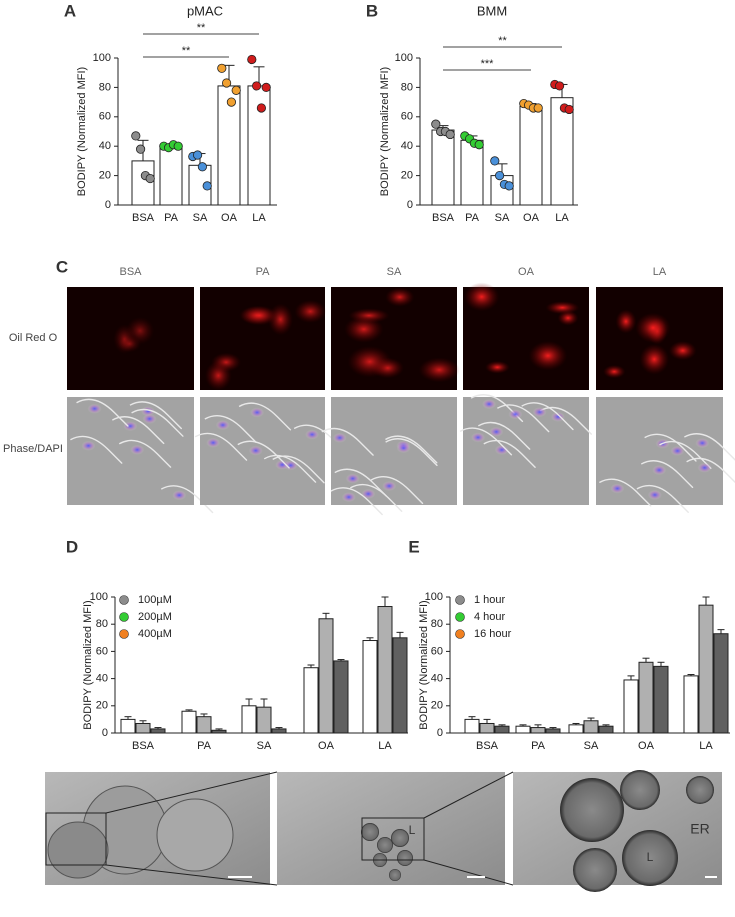 The width and height of the screenshot is (735, 917). What do you see at coordinates (413, 546) in the screenshot?
I see `panel-letter: E` at bounding box center [413, 546].